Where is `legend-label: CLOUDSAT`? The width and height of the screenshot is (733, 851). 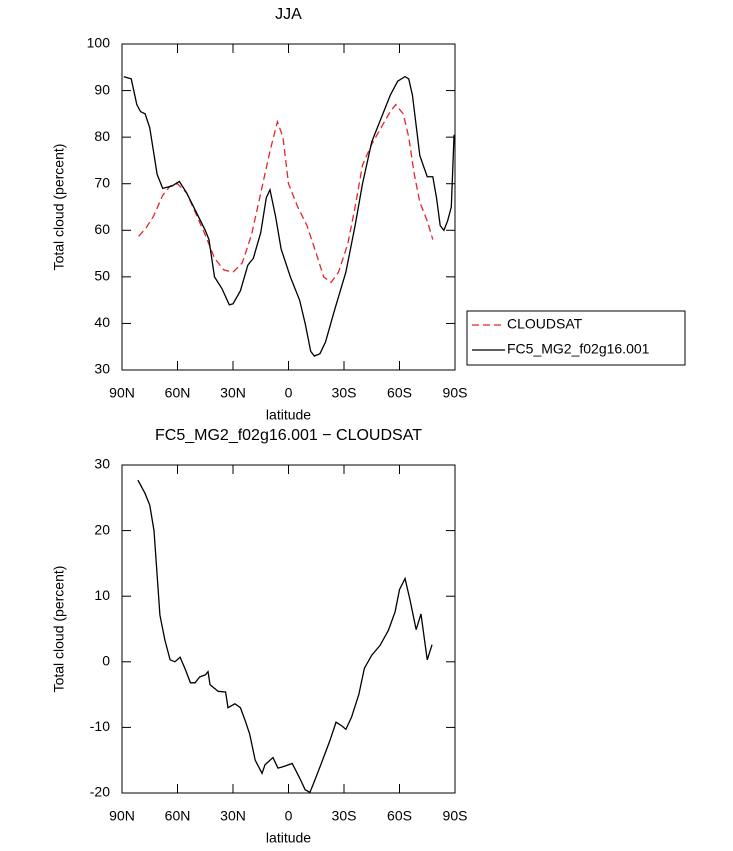 legend-label: CLOUDSAT is located at coordinates (545, 324).